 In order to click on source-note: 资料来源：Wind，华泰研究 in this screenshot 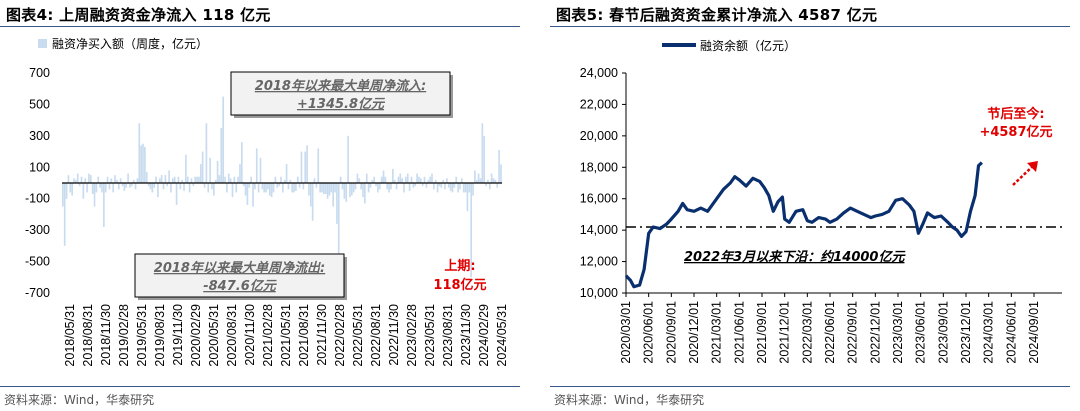, I will do `click(79, 400)`.